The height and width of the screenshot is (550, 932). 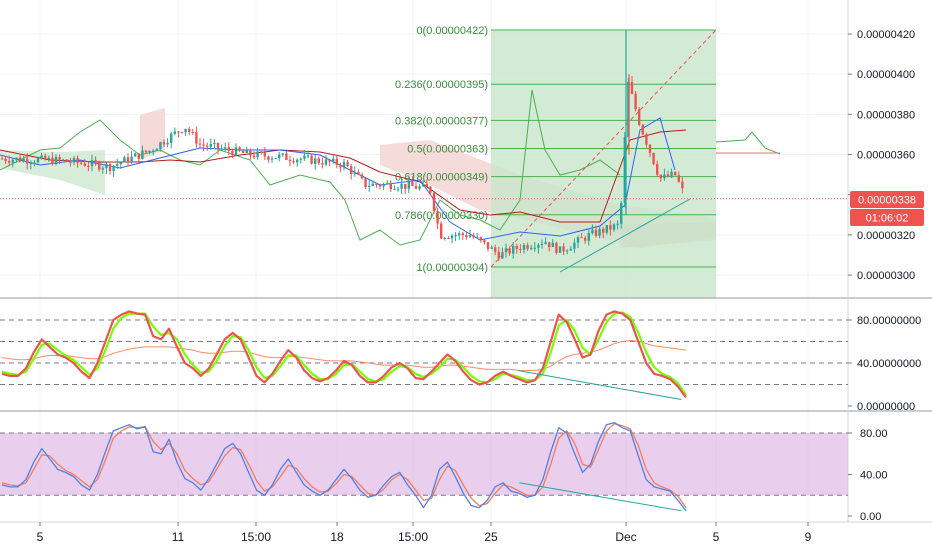 What do you see at coordinates (868, 475) in the screenshot?
I see `stoch-rsi-axis: 80.00 40.00 0.00` at bounding box center [868, 475].